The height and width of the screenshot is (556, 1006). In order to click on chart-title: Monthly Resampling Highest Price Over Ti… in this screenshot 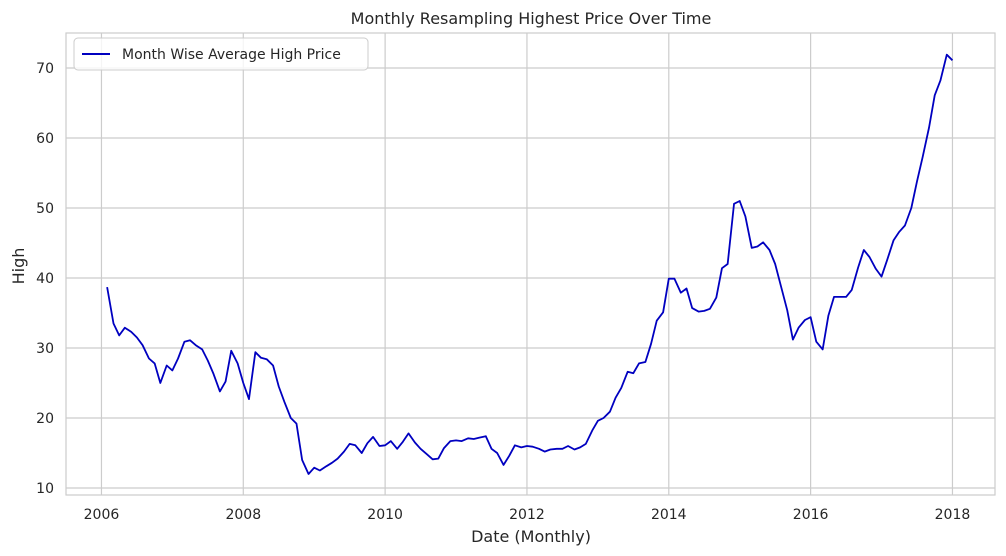, I will do `click(531, 18)`.